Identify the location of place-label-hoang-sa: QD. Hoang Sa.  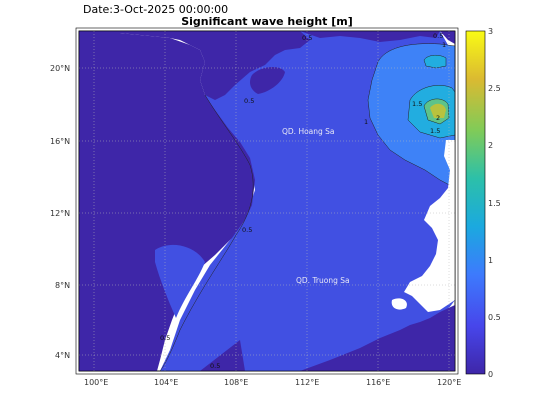
(308, 131).